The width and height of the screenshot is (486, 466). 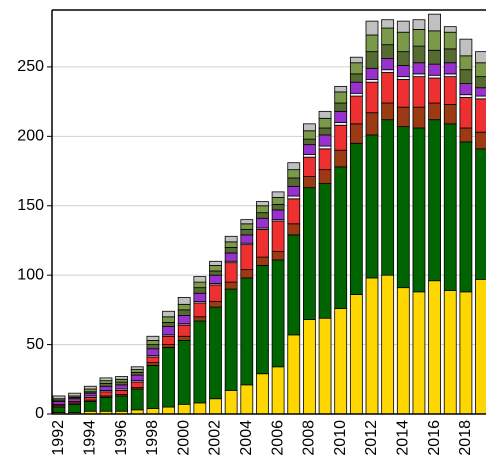 What do you see at coordinates (465, 438) in the screenshot?
I see `x-tick-label: 2018` at bounding box center [465, 438].